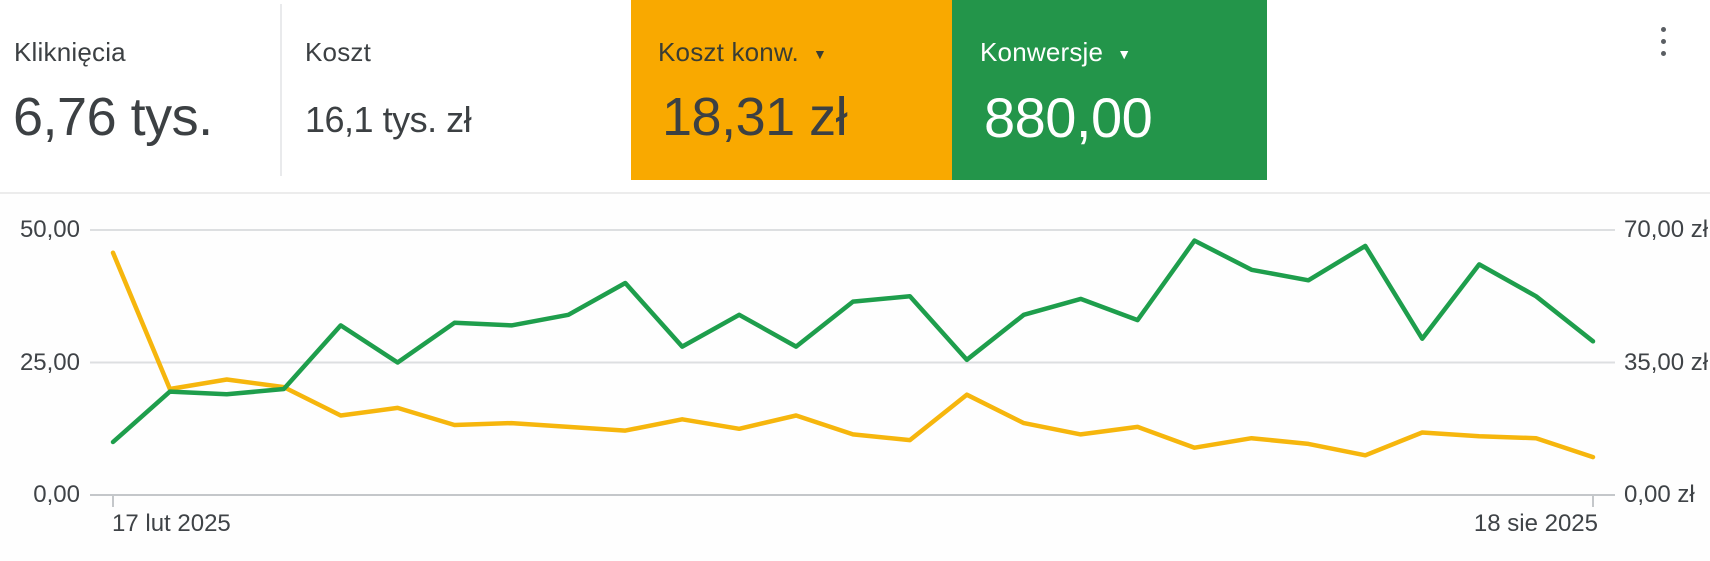 This screenshot has height=561, width=1710. What do you see at coordinates (755, 117) in the screenshot?
I see `cost-per-conversion-value: 18,31 zł` at bounding box center [755, 117].